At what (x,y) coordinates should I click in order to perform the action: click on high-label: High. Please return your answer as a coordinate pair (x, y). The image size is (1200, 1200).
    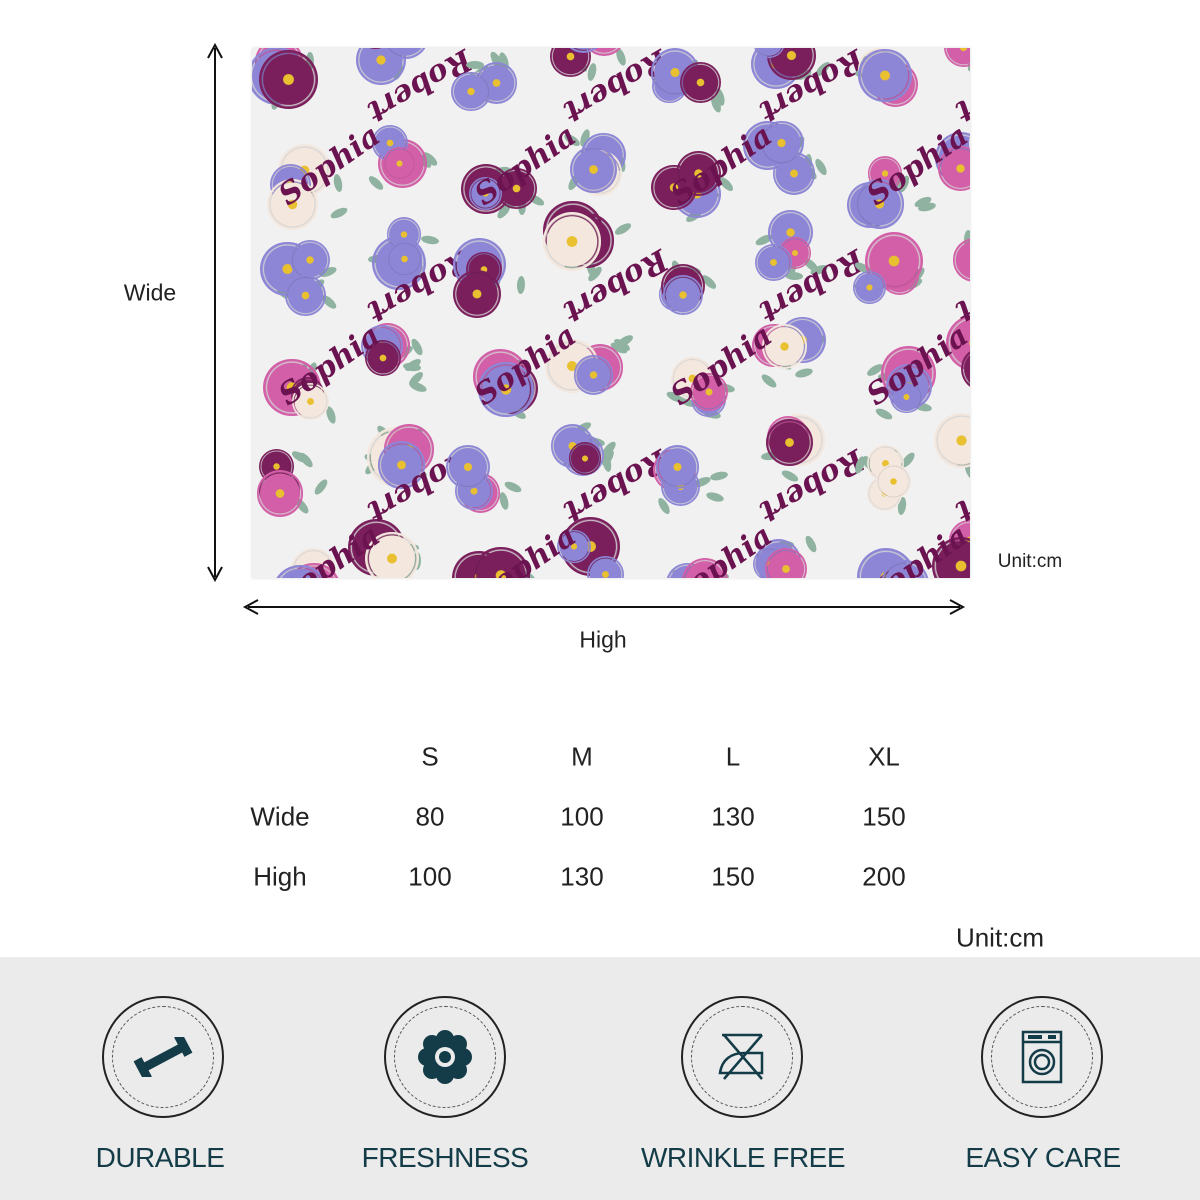
    Looking at the image, I should click on (603, 639).